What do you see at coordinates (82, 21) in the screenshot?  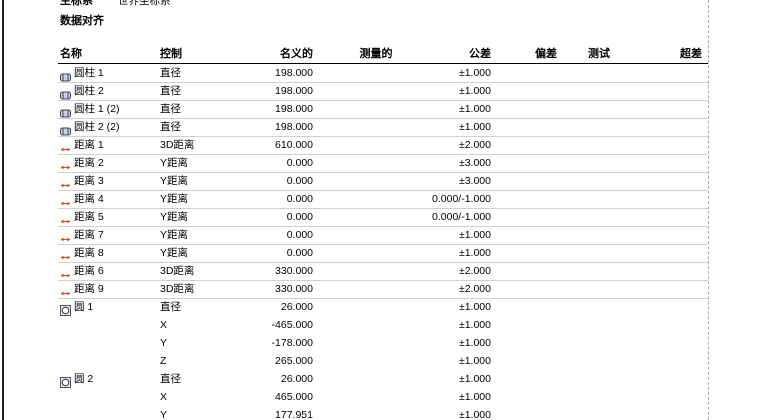 I see `section-title: 数据对齐` at bounding box center [82, 21].